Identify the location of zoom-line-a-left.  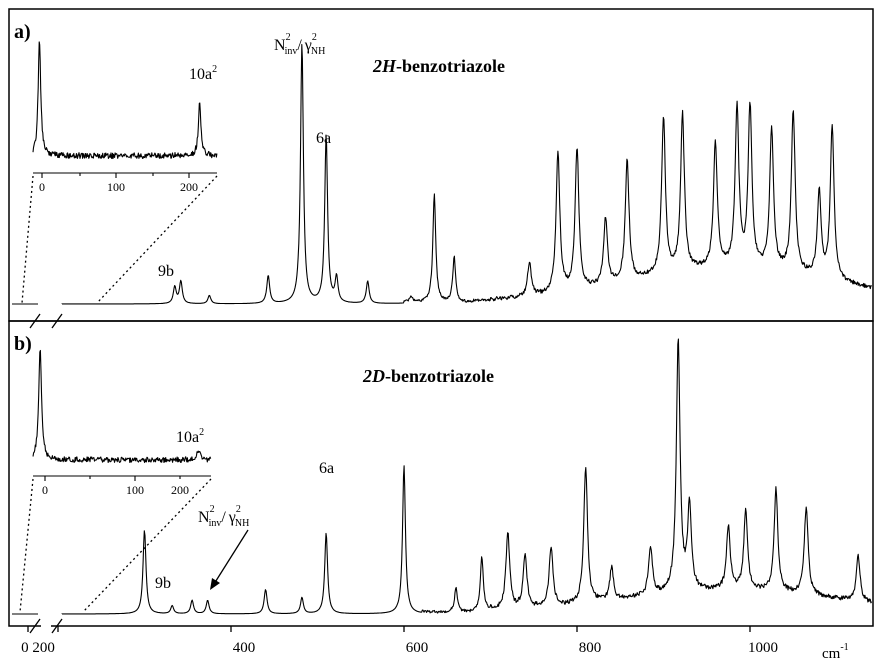
(27, 239).